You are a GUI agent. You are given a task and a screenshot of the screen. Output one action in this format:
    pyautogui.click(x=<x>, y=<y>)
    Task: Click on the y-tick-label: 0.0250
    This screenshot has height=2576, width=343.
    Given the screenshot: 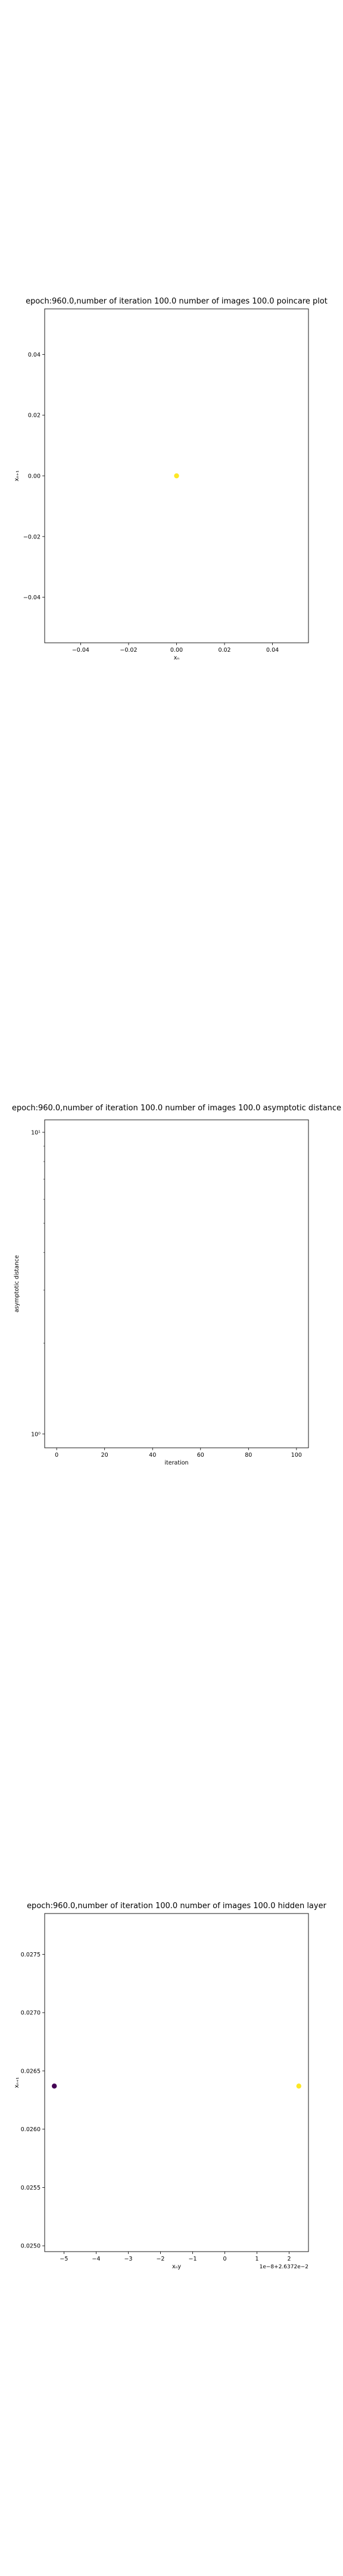 What is the action you would take?
    pyautogui.click(x=31, y=2246)
    